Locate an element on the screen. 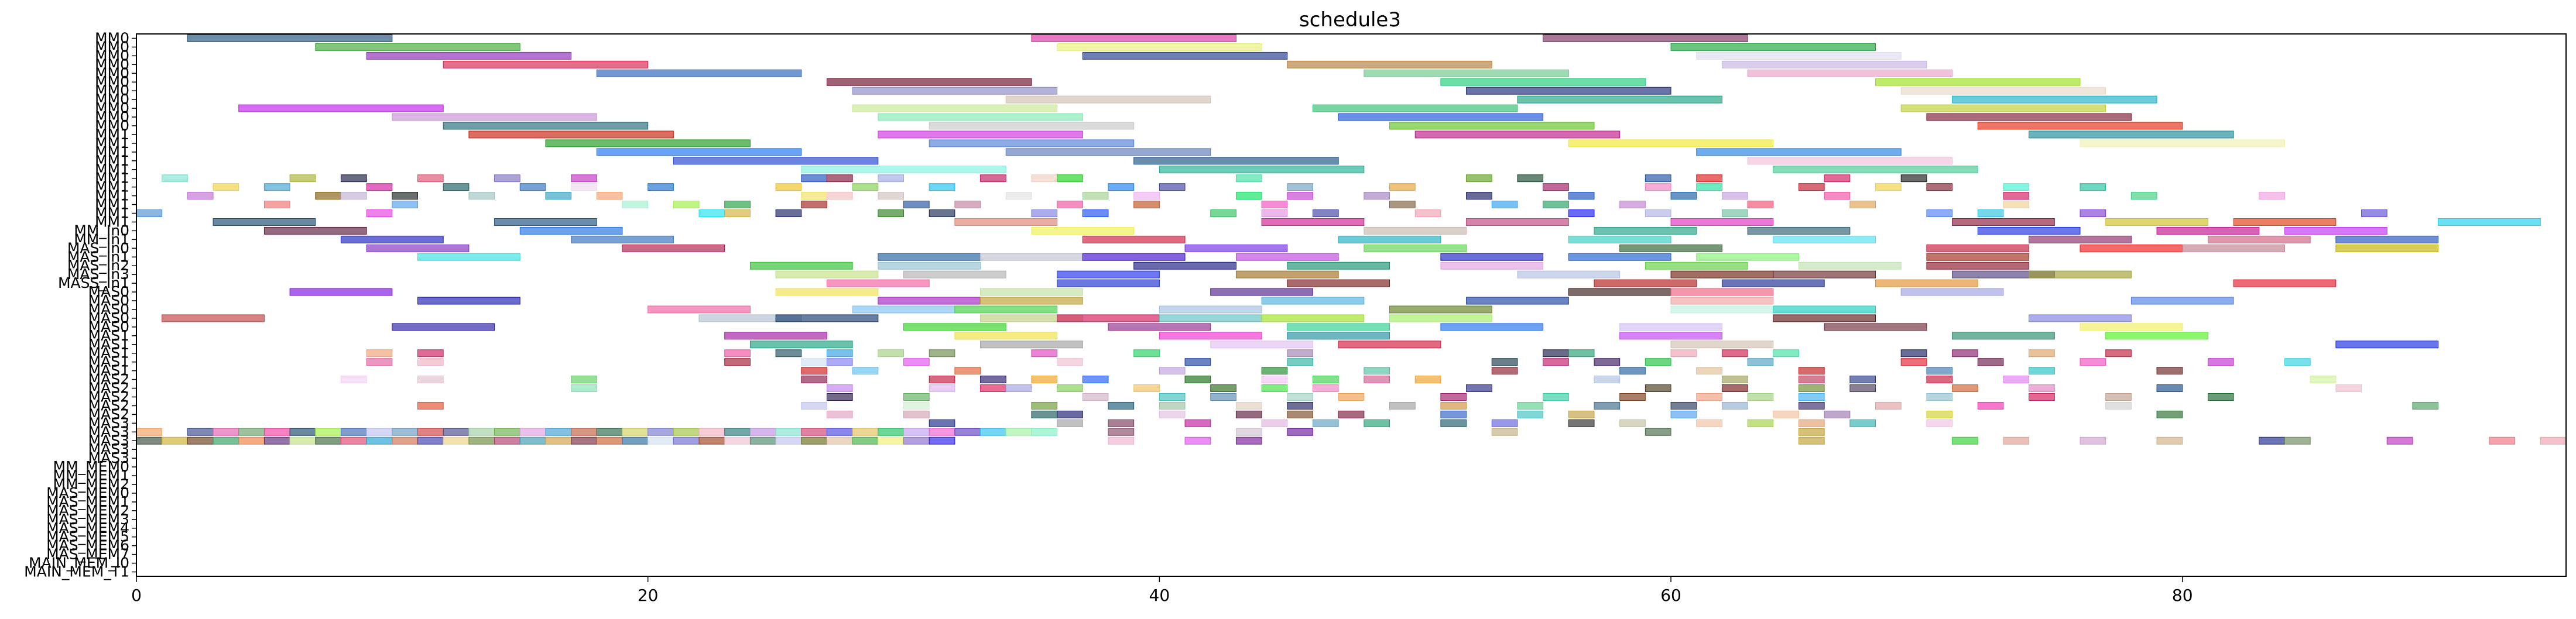 The image size is (2576, 619). y-tick-label: MAS_MEM4 is located at coordinates (87, 529).